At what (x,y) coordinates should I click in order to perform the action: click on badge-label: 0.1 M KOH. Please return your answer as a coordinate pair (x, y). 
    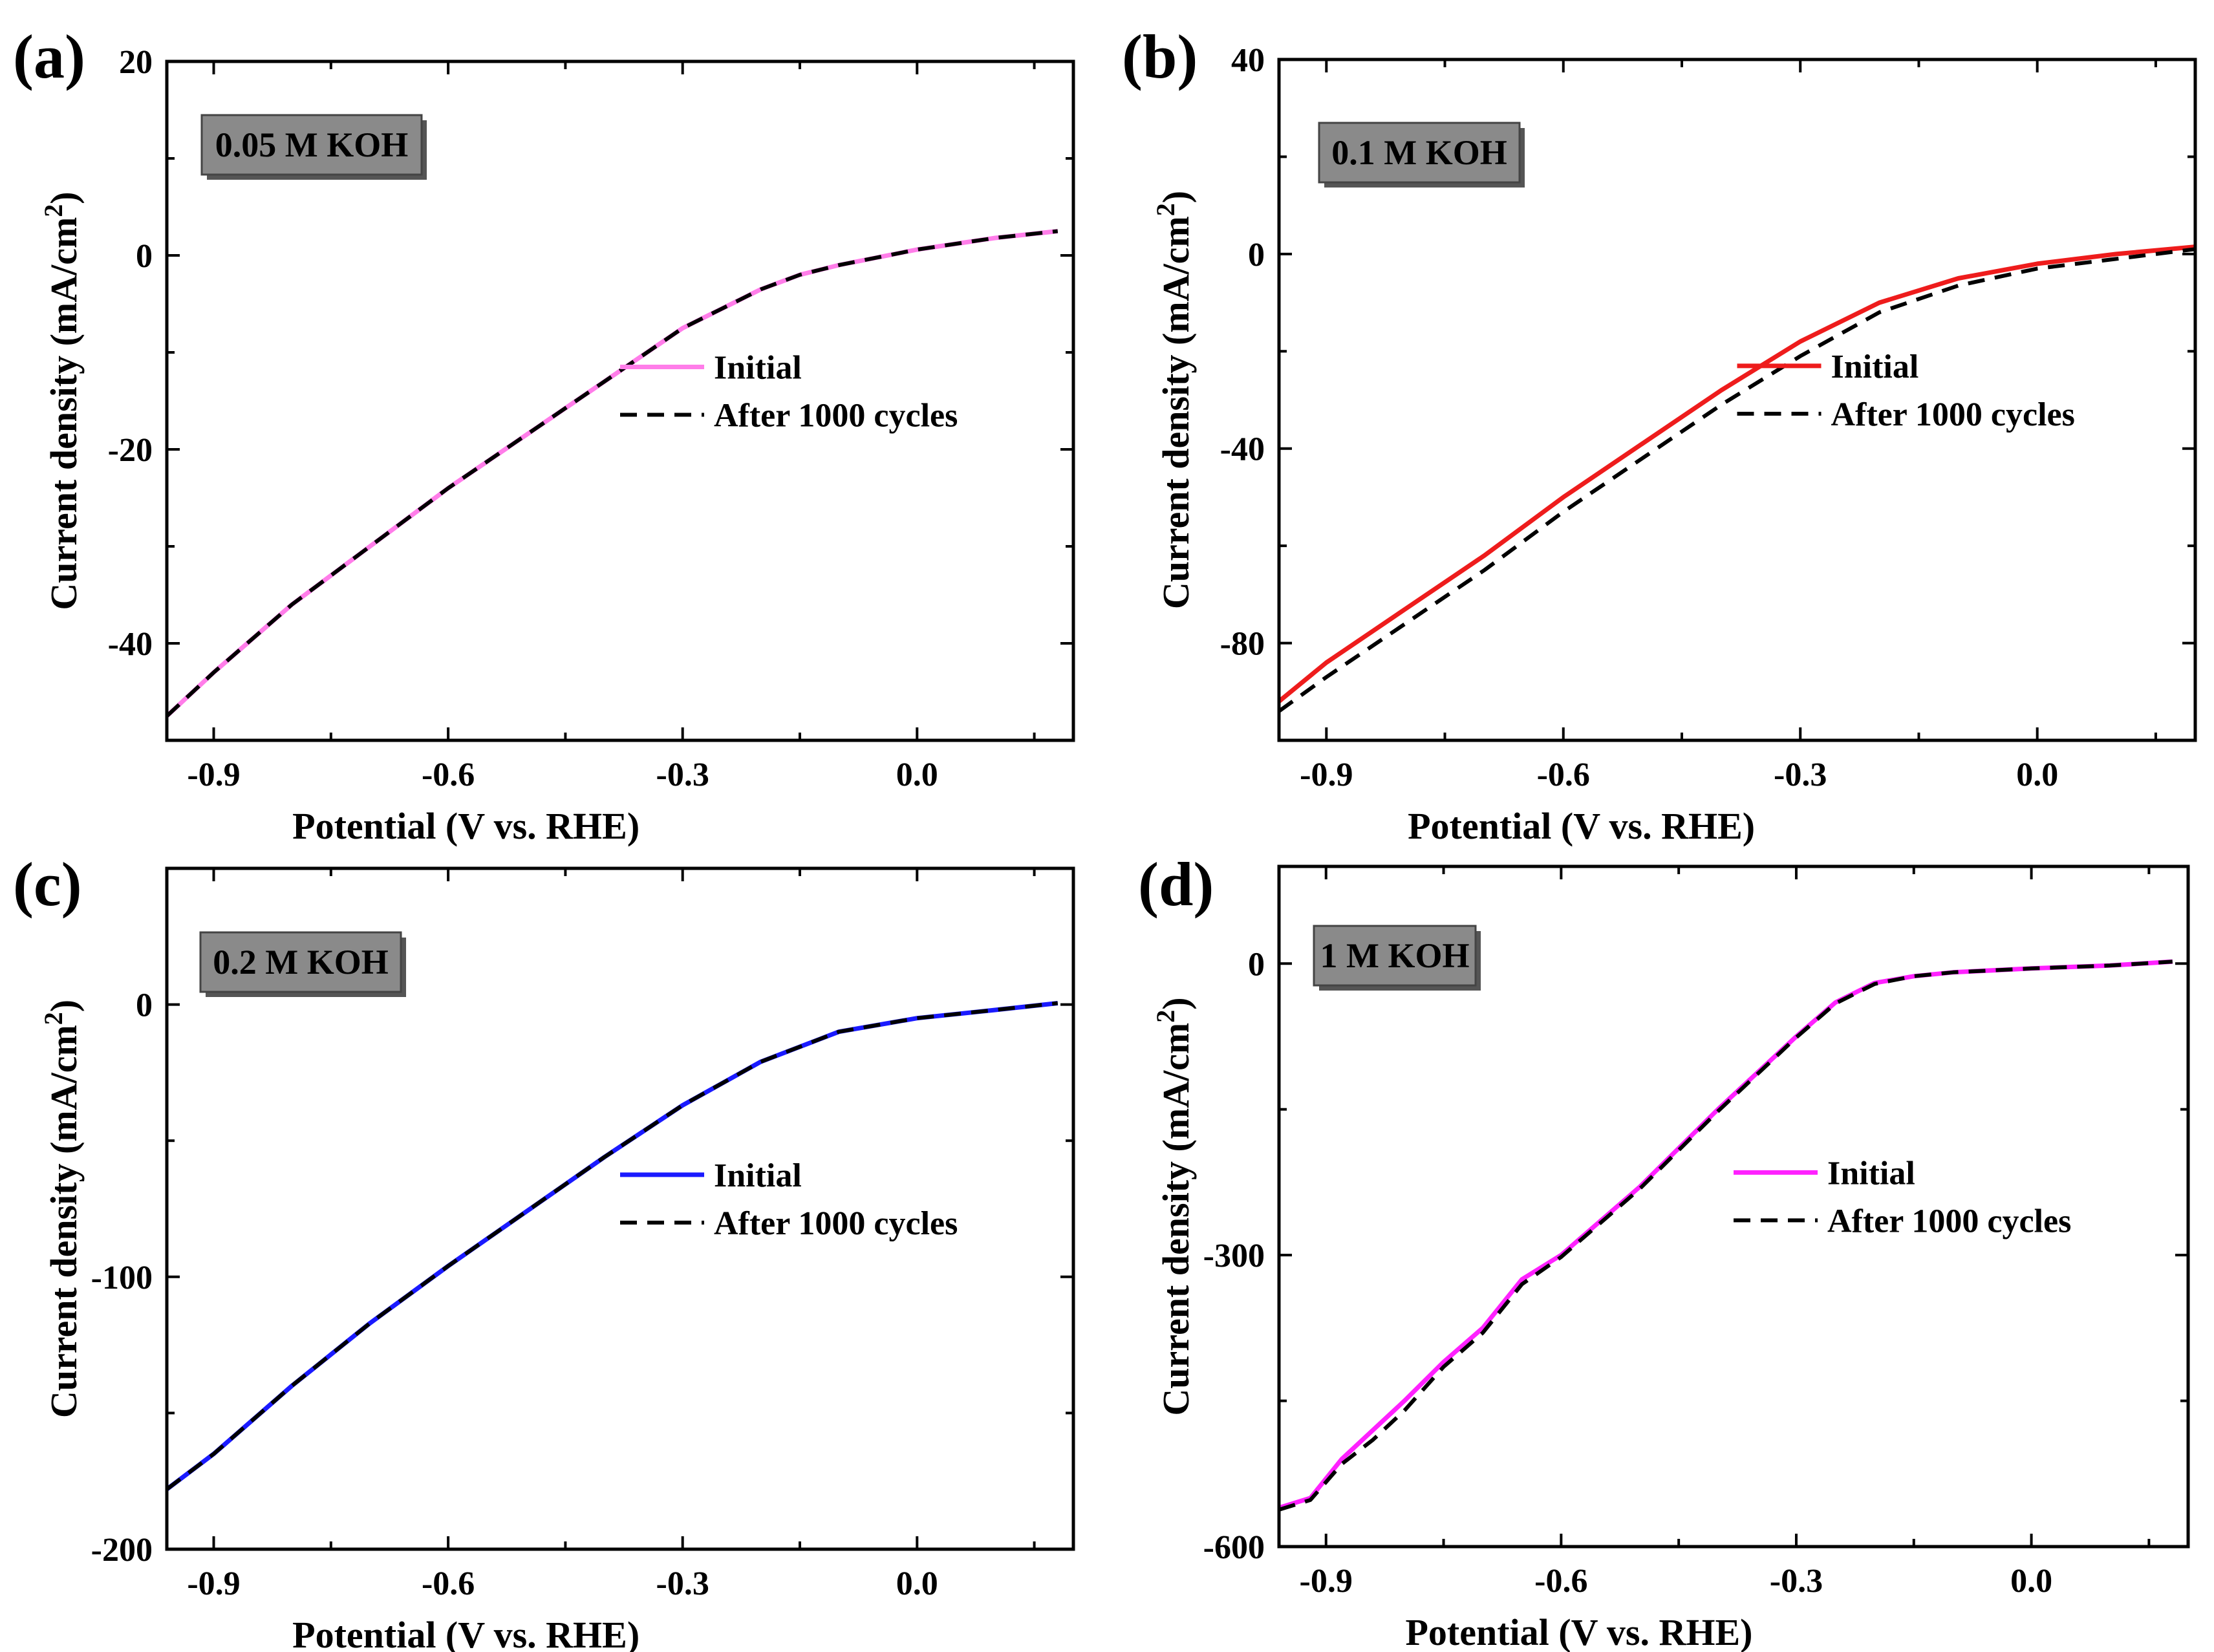
    Looking at the image, I should click on (1419, 152).